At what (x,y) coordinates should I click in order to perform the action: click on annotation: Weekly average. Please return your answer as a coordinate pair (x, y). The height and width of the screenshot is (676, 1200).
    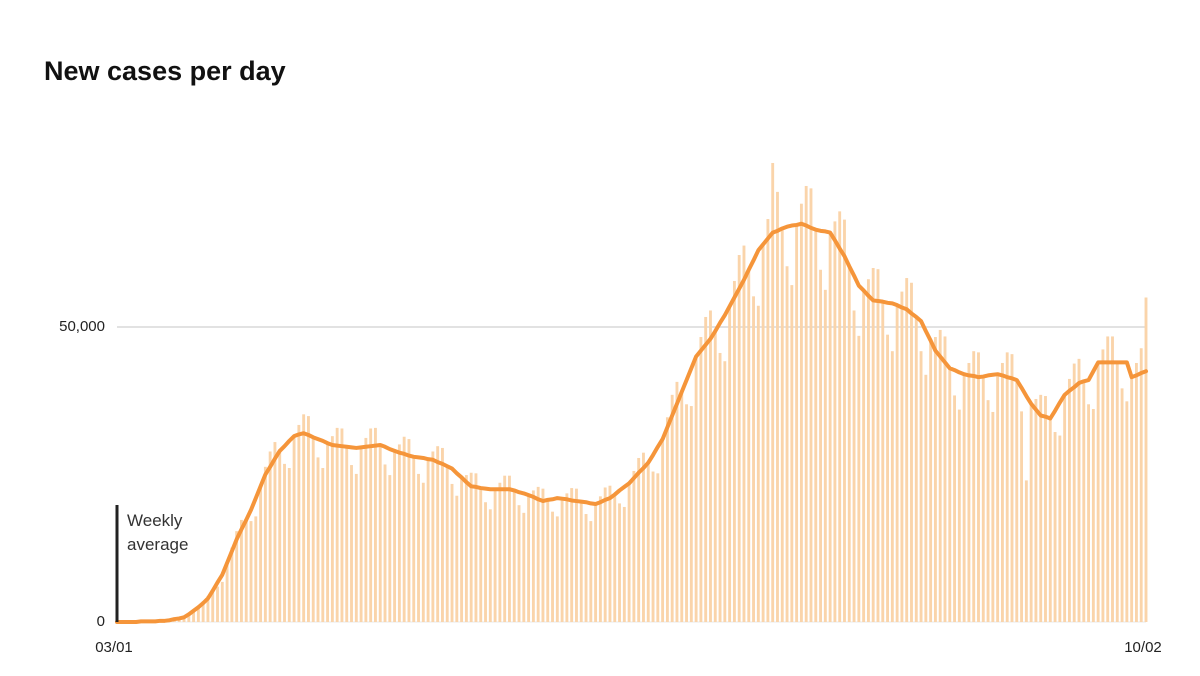
    Looking at the image, I should click on (158, 532).